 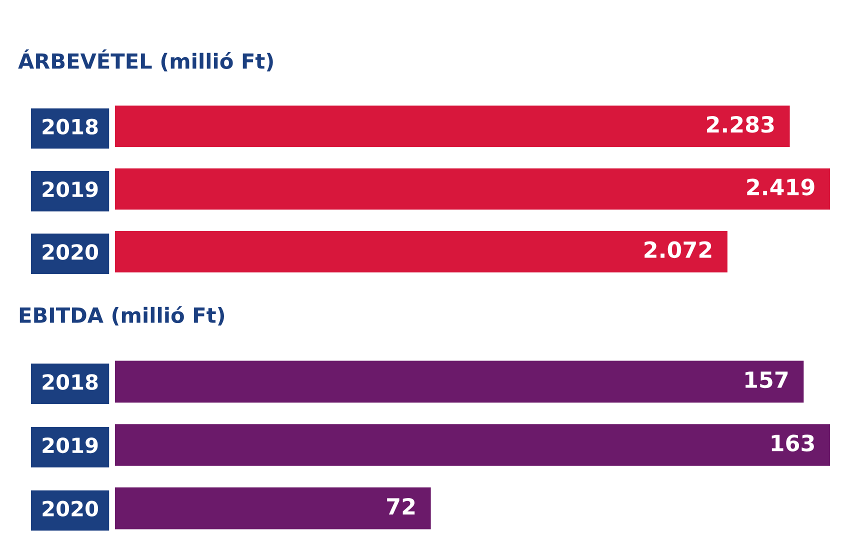 What do you see at coordinates (145, 60) in the screenshot?
I see `chart-title: ÁRBEVÉTEL (millió Ft)` at bounding box center [145, 60].